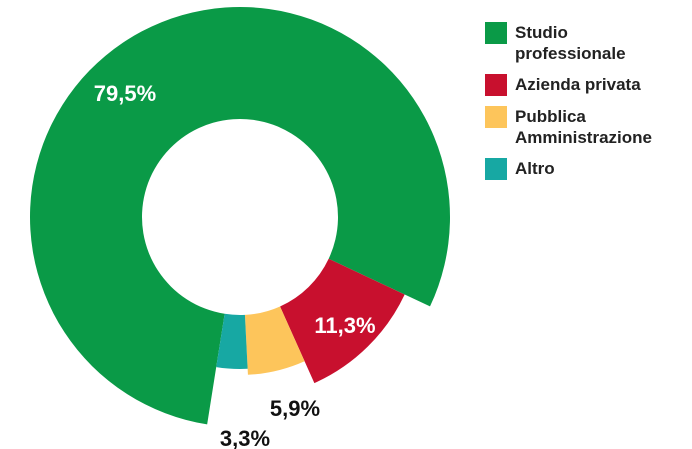  I want to click on data-label: 3,3%, so click(245, 437).